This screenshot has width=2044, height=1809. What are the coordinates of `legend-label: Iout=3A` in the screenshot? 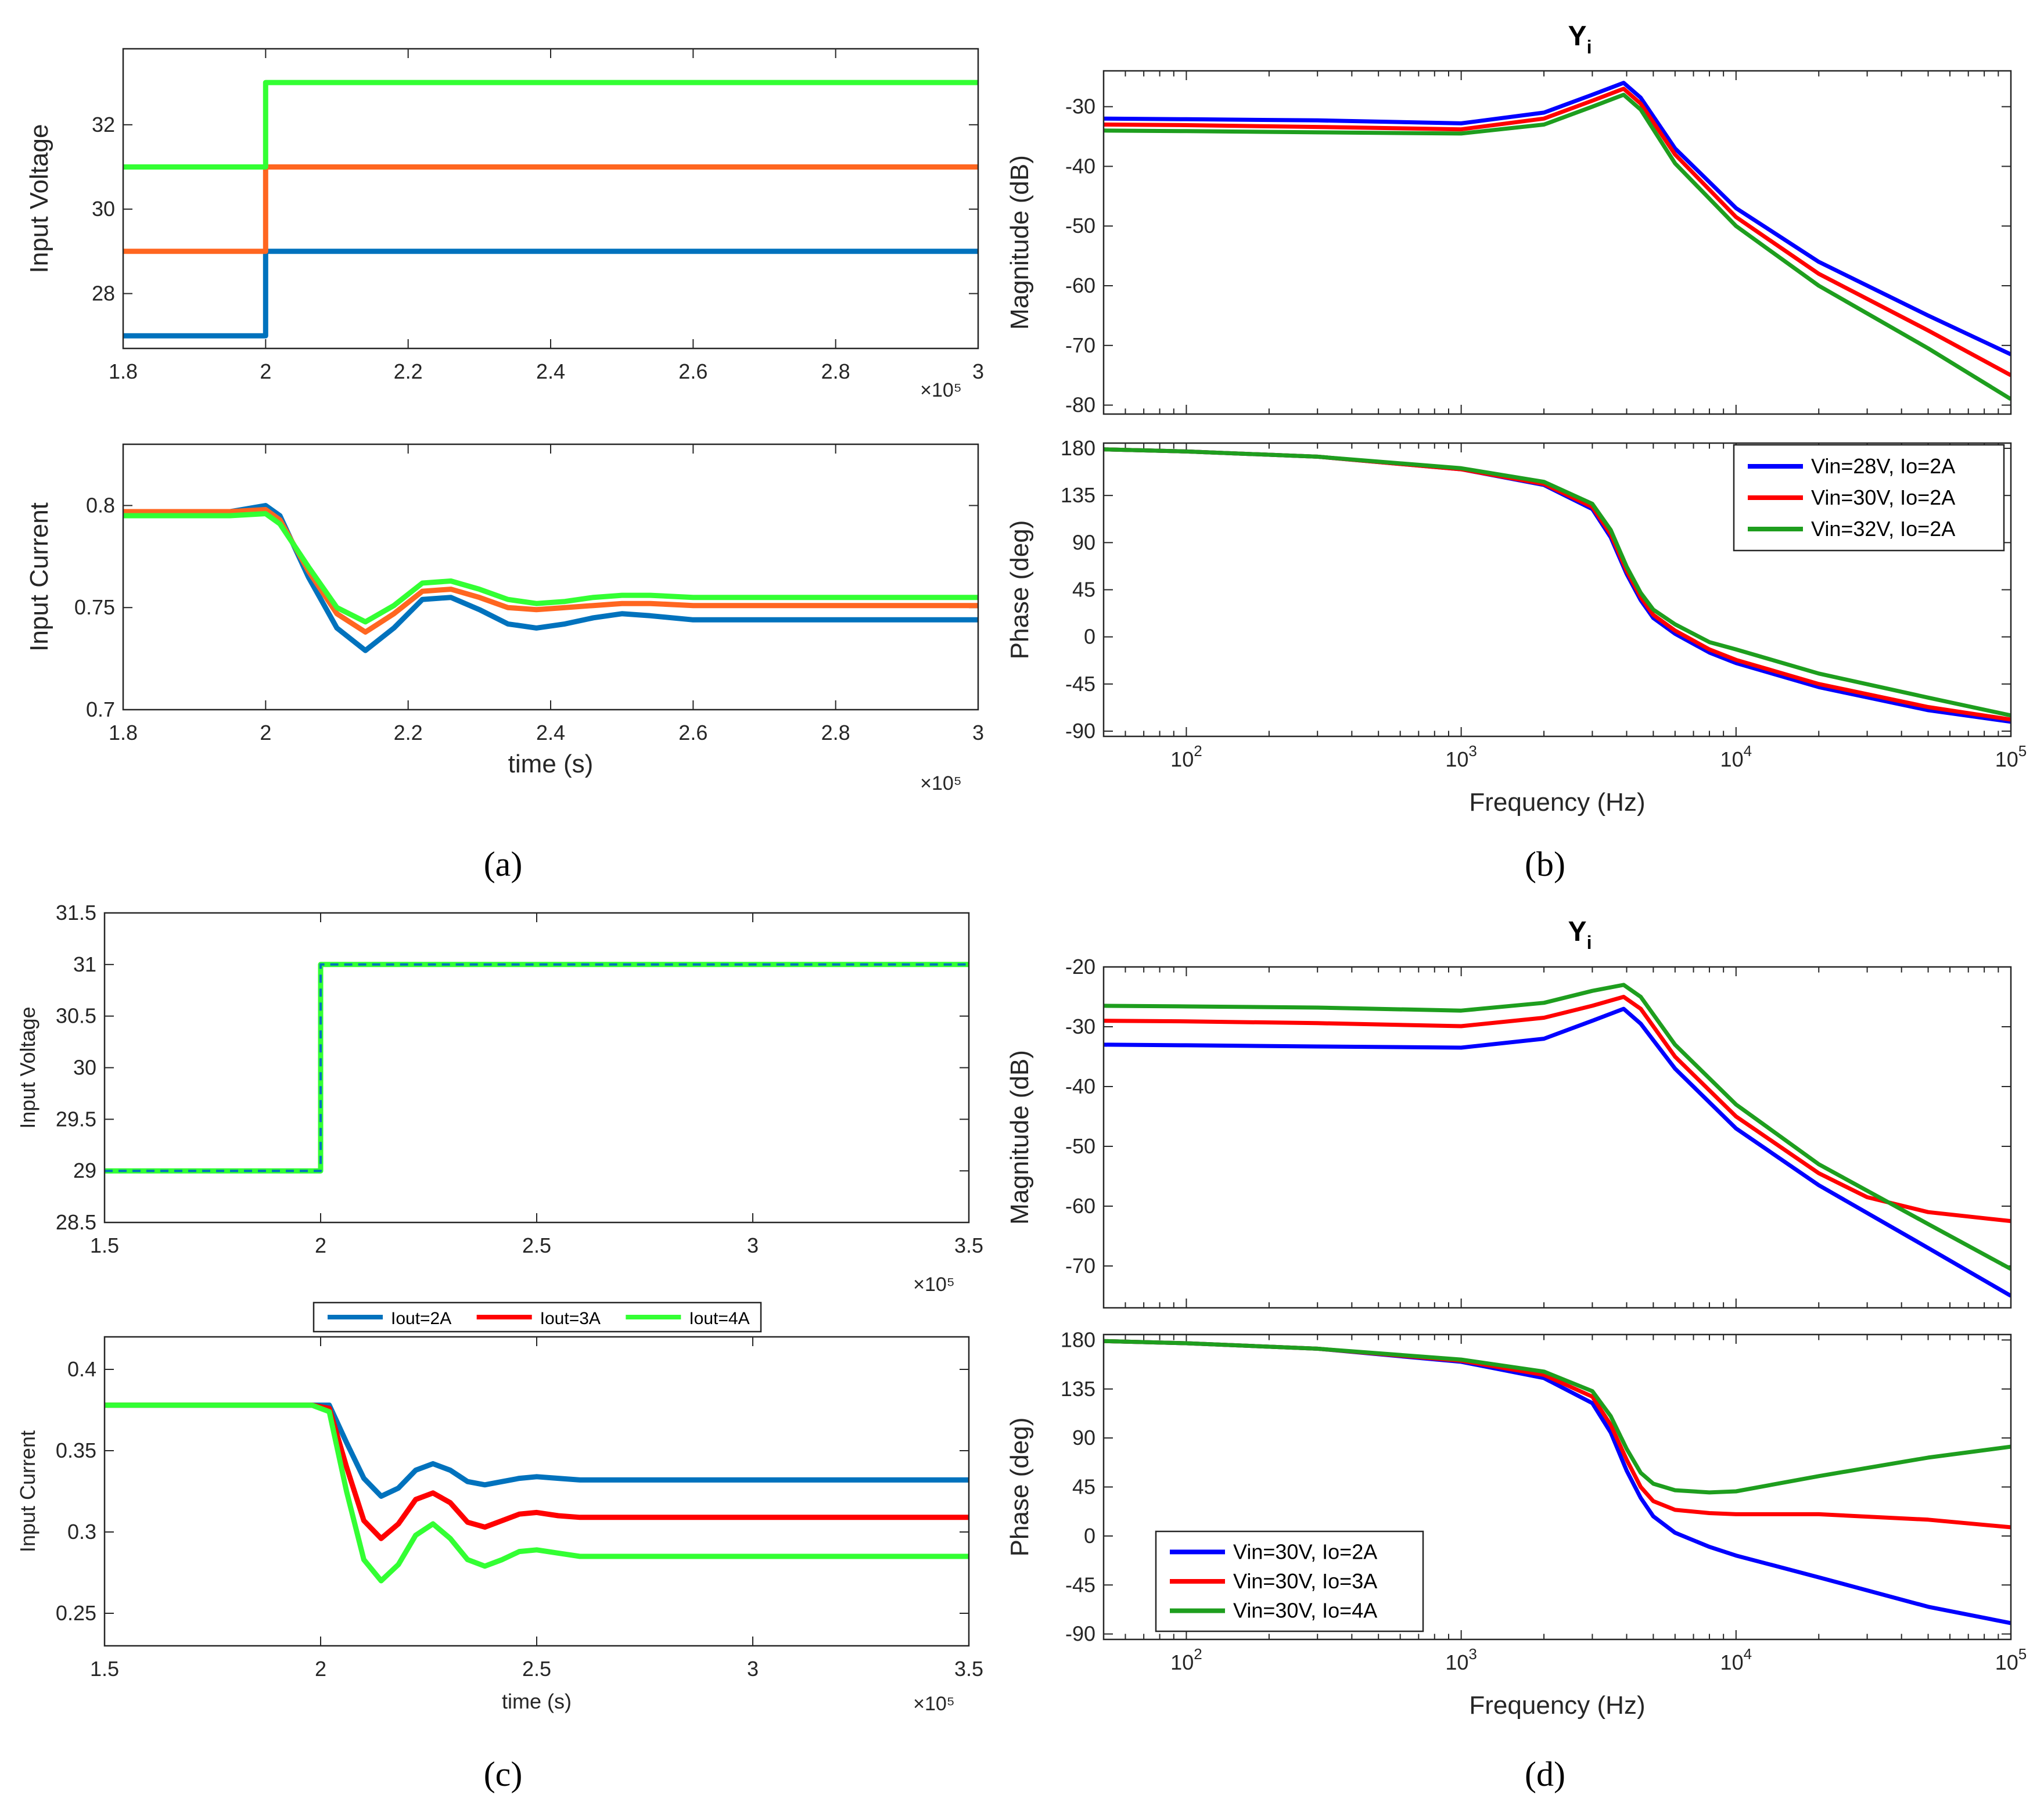 It's located at (570, 1318).